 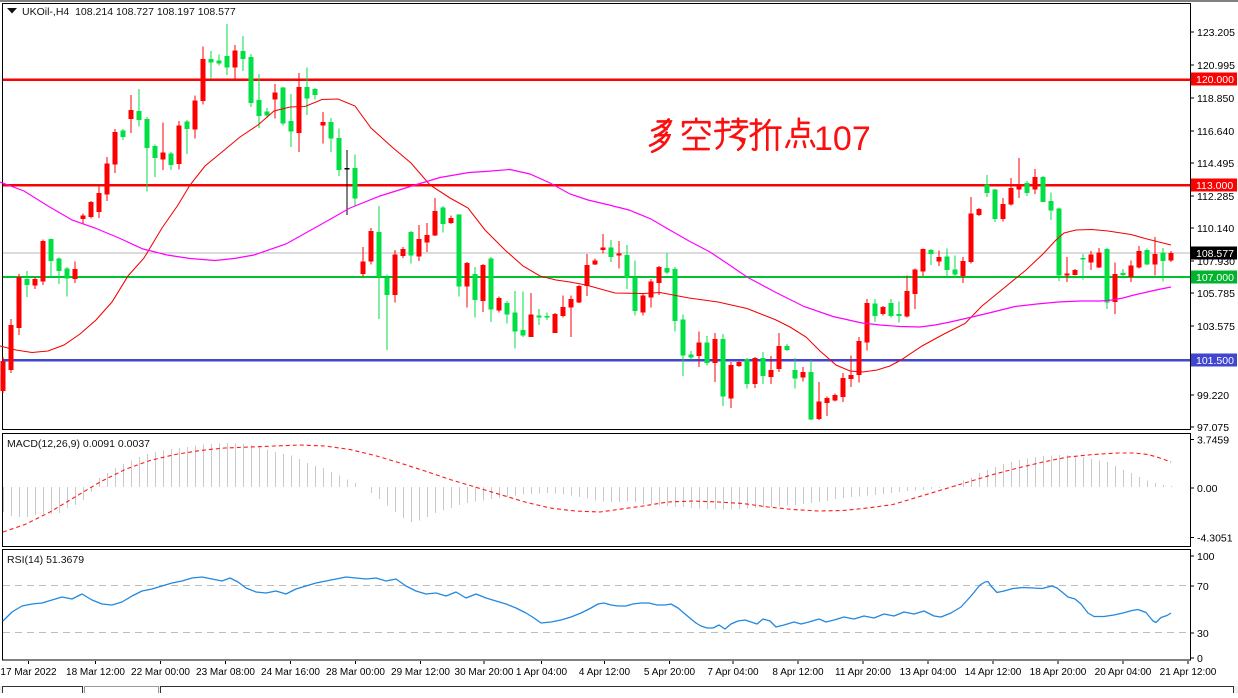 What do you see at coordinates (1215, 254) in the screenshot?
I see `svg-text: 108.577` at bounding box center [1215, 254].